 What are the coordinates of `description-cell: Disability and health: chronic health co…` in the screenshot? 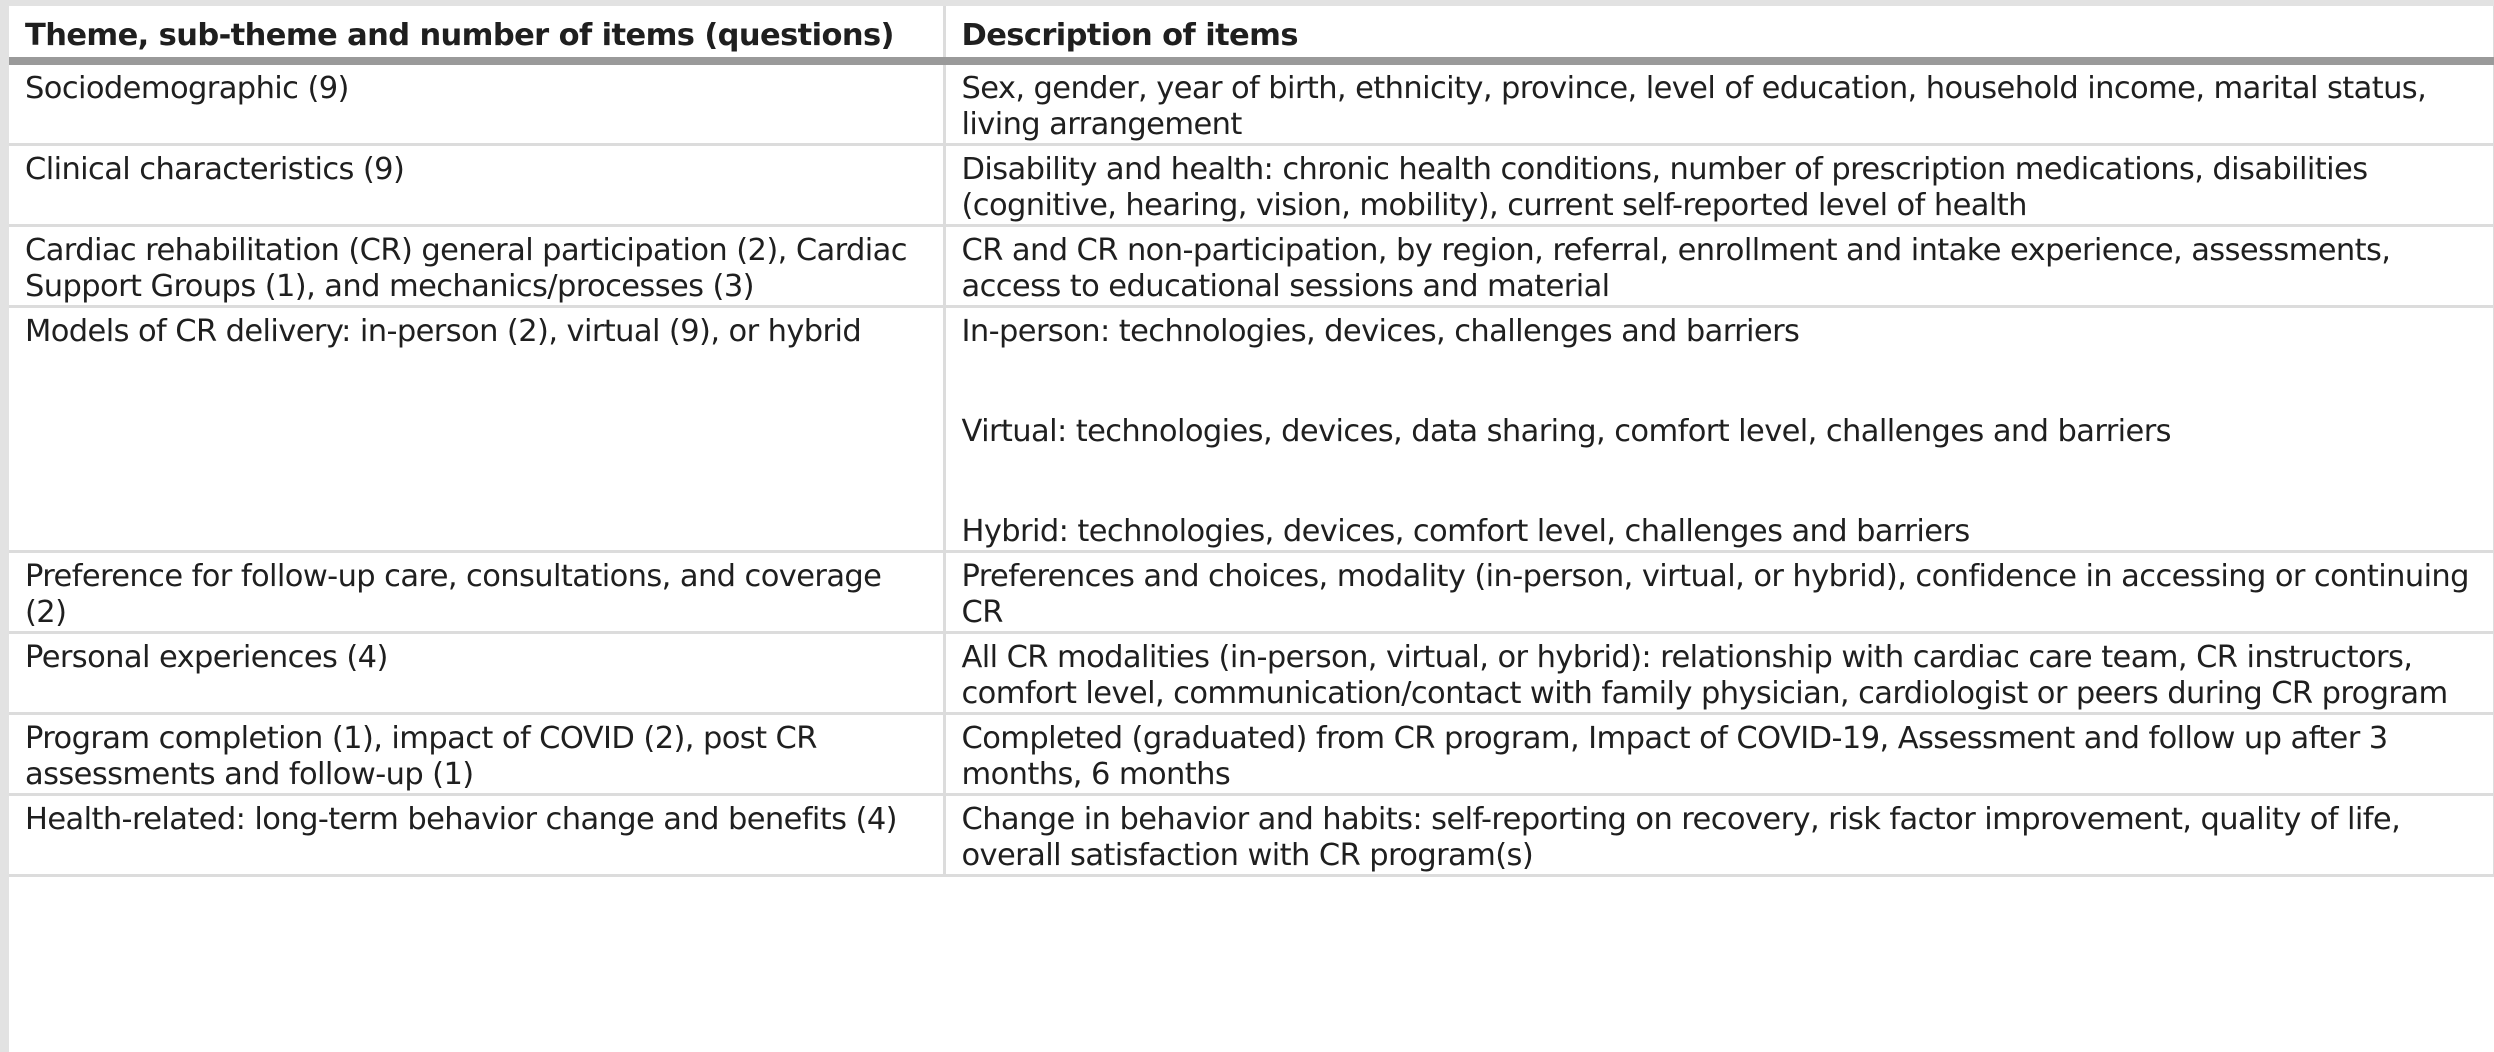 It's located at (1719, 185).